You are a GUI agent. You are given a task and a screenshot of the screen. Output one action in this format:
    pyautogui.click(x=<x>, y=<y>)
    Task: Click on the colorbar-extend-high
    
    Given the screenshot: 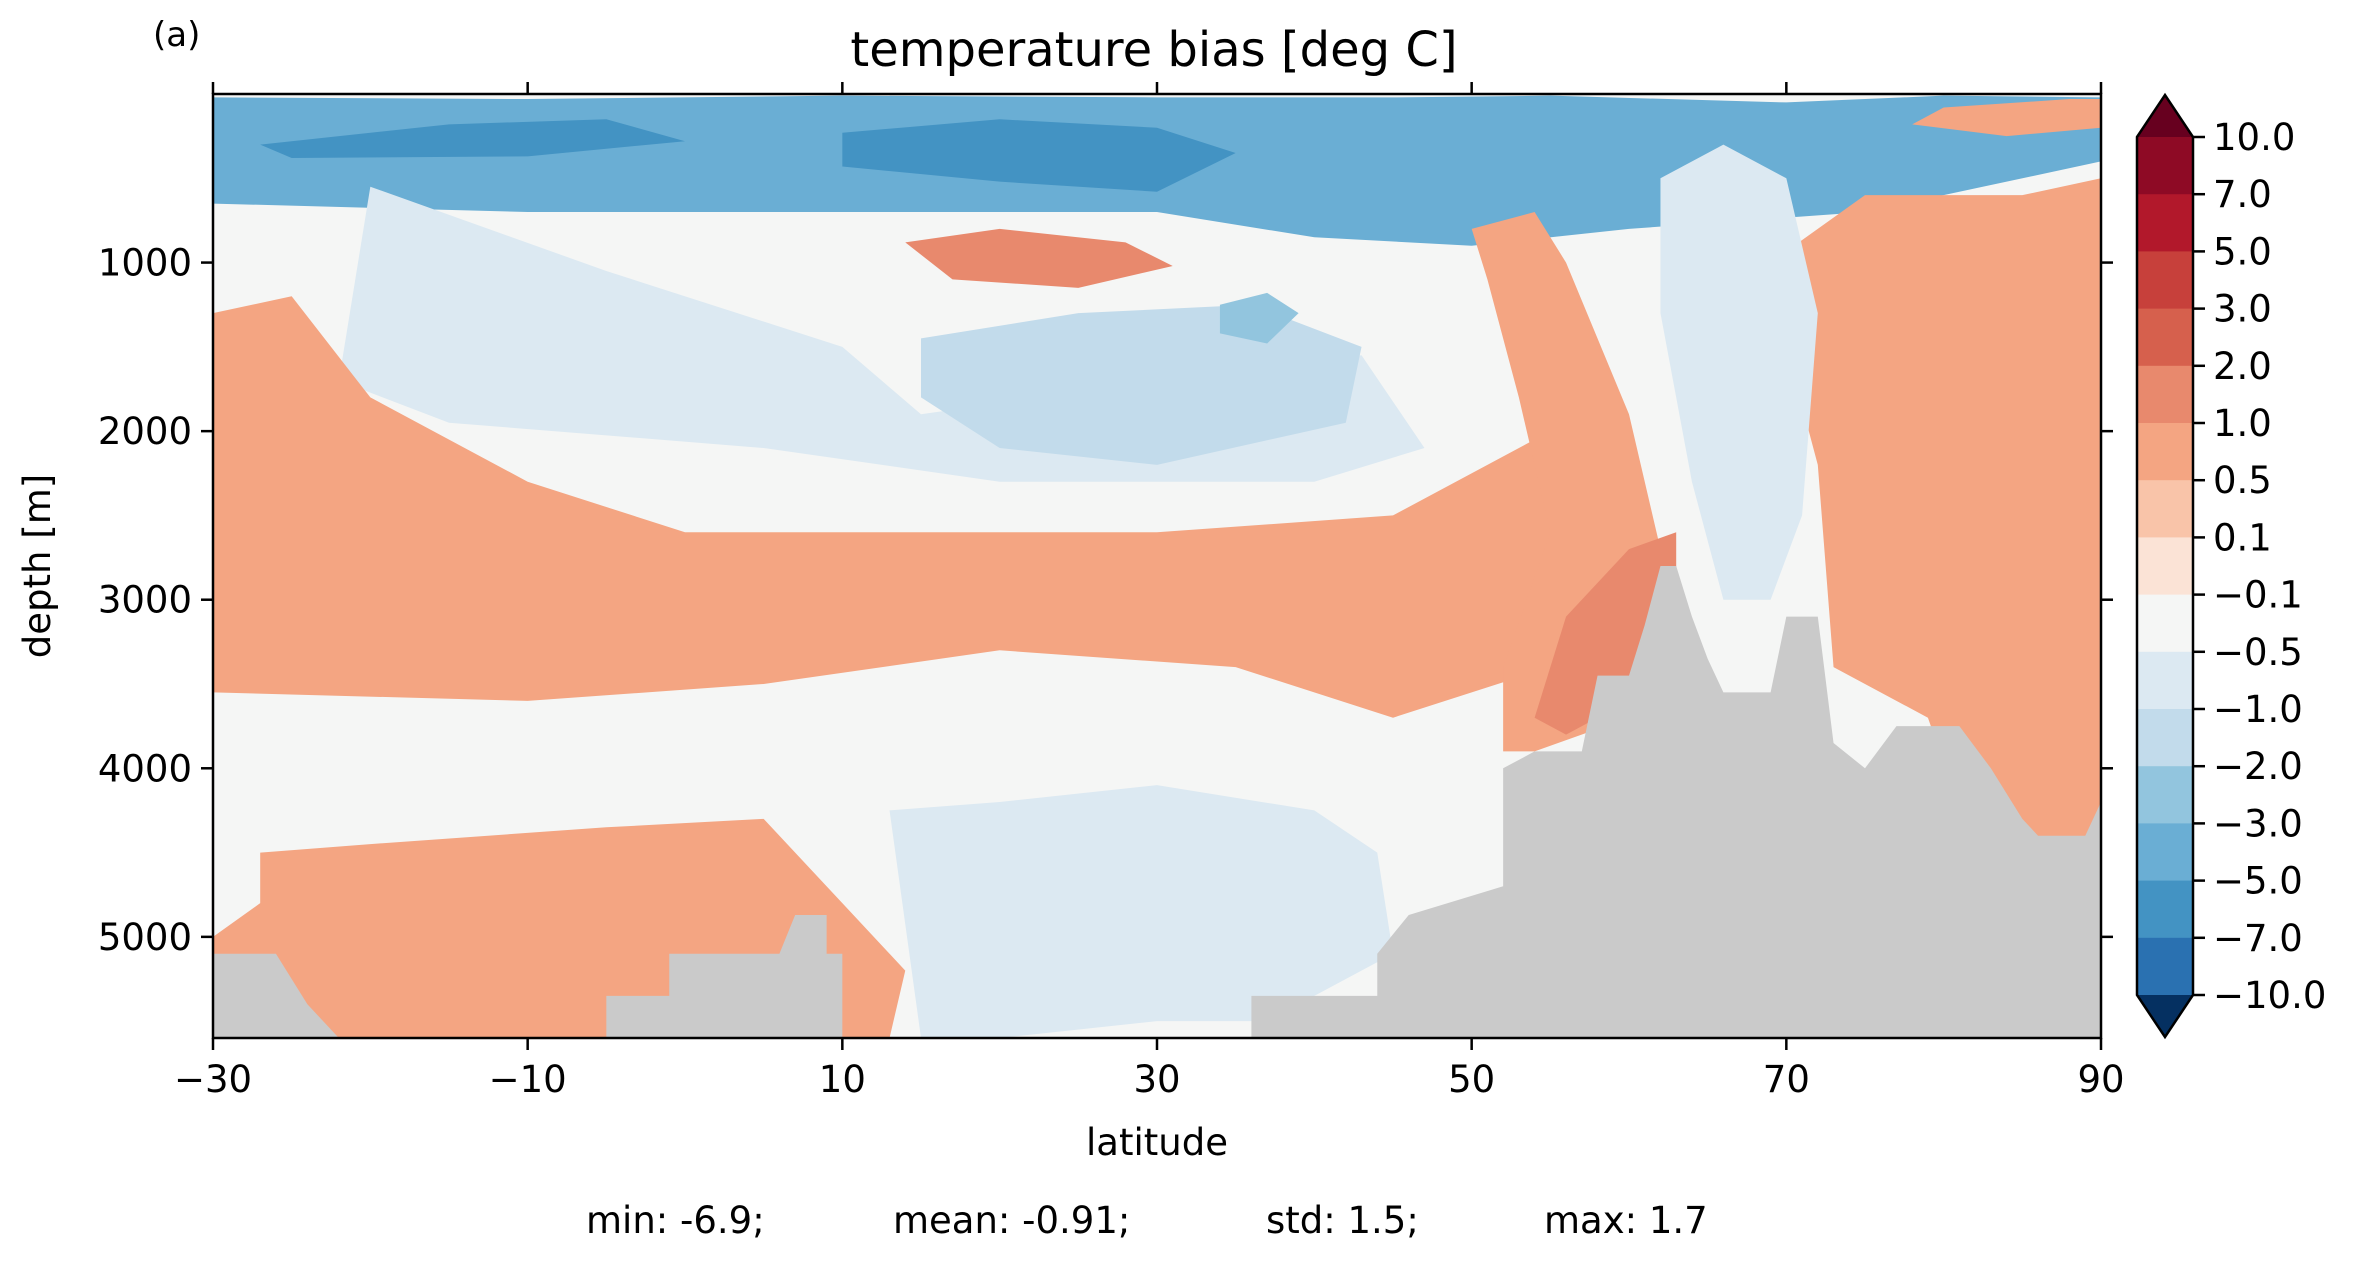 What is the action you would take?
    pyautogui.click(x=2165, y=116)
    